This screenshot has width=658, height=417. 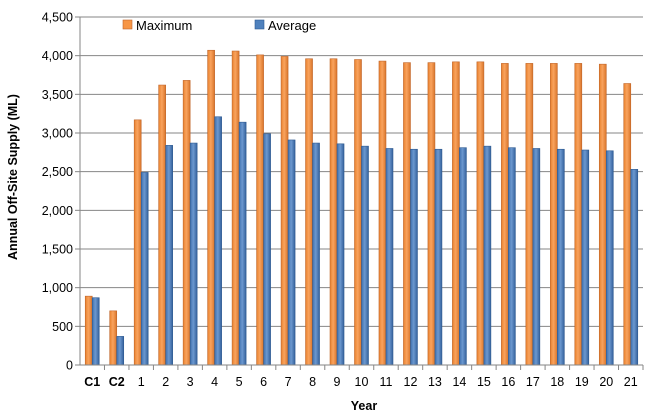 I want to click on x-axis-ticks: C1 C2 1 2 3 4 5 6 7 8 9 10 11 12 13 14 15 16 17 18 19 20 21, so click(x=361, y=382).